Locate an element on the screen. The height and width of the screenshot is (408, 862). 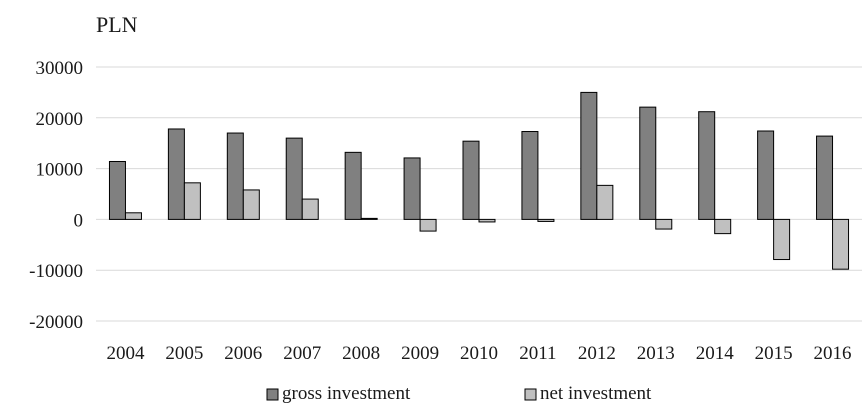
bar-gross-2009 is located at coordinates (412, 188).